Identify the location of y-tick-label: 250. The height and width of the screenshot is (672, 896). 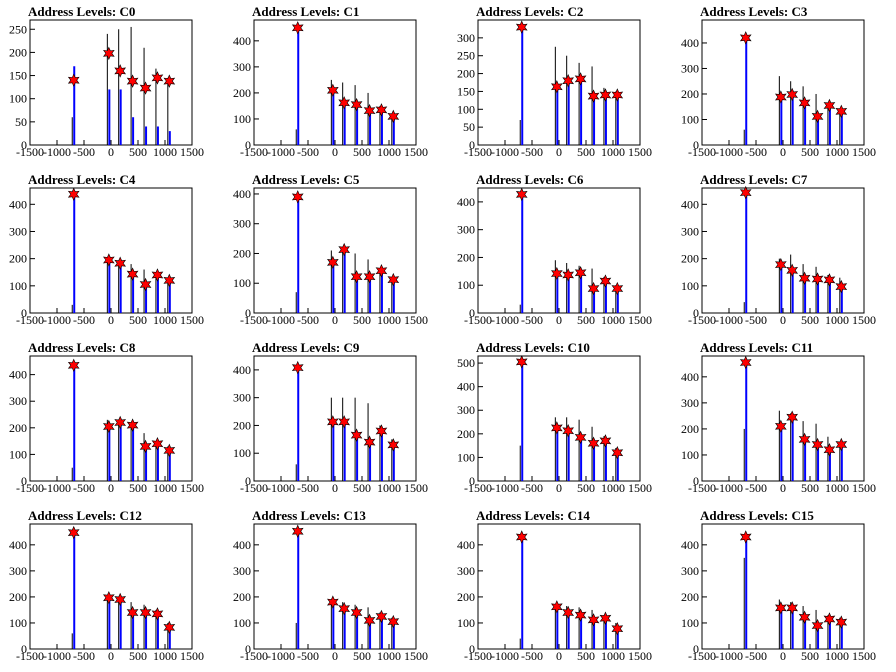
(18, 29).